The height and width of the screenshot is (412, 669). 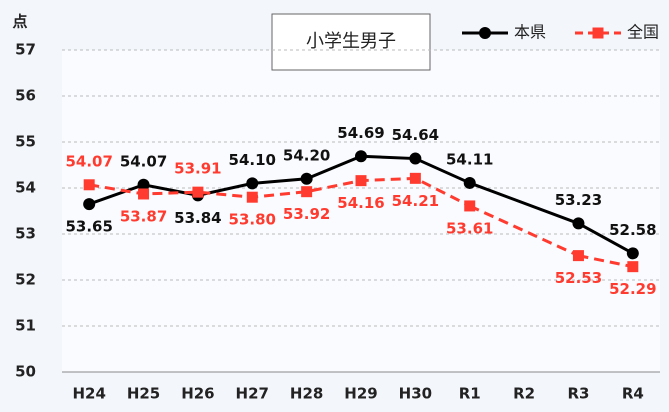 What do you see at coordinates (415, 394) in the screenshot?
I see `x-tick-label: H30` at bounding box center [415, 394].